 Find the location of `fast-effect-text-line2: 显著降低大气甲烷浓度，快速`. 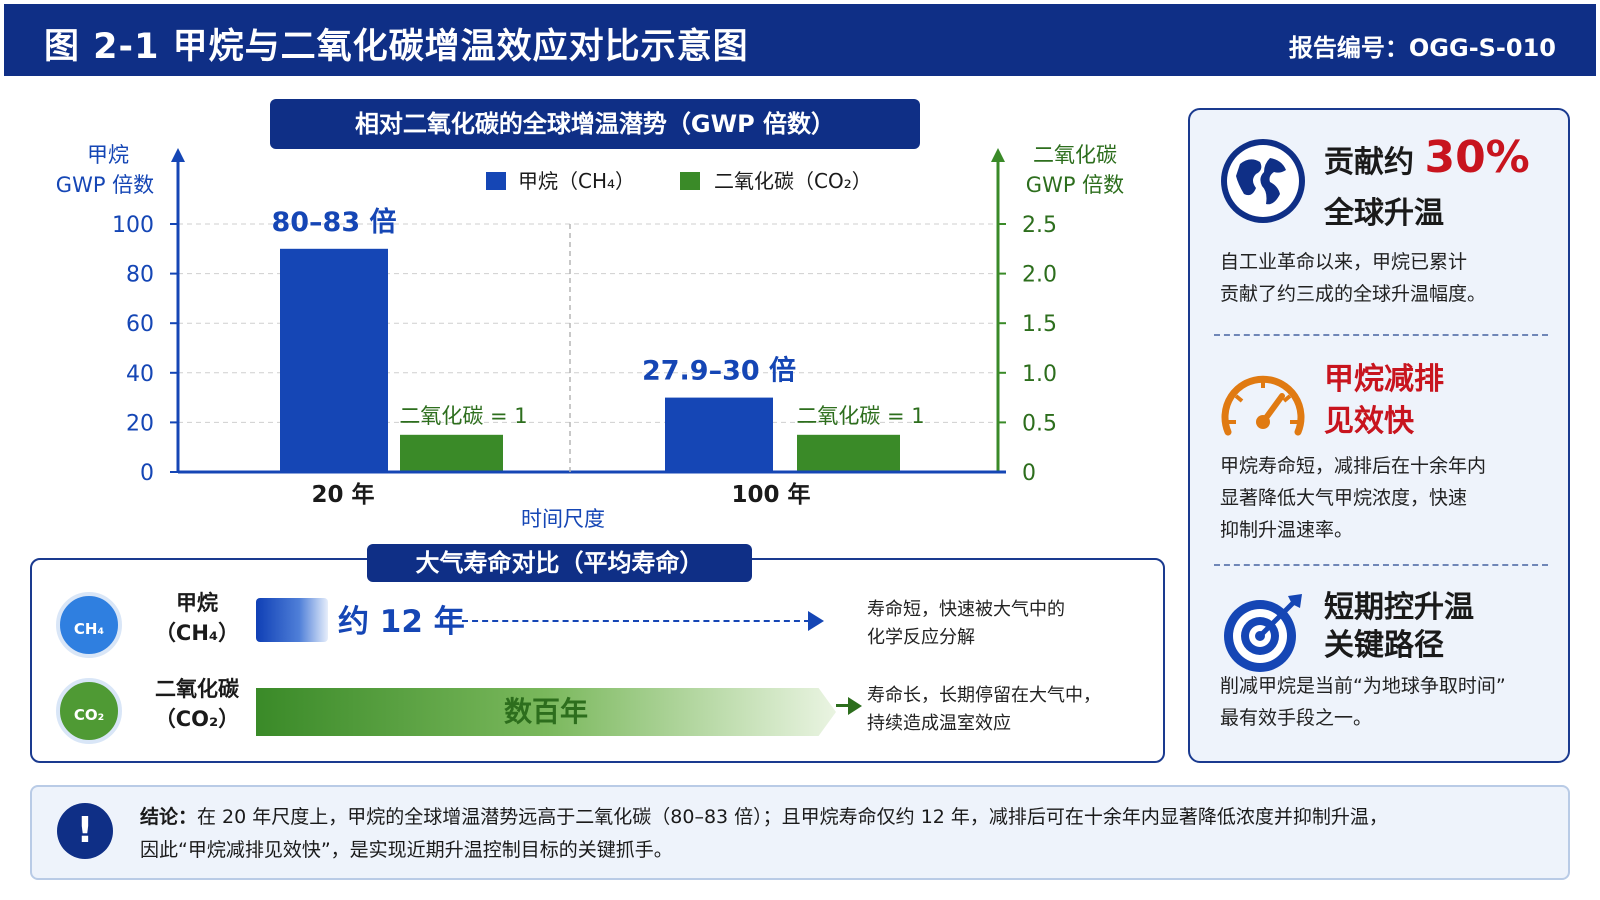

fast-effect-text-line2: 显著降低大气甲烷浓度，快速 is located at coordinates (1344, 498).